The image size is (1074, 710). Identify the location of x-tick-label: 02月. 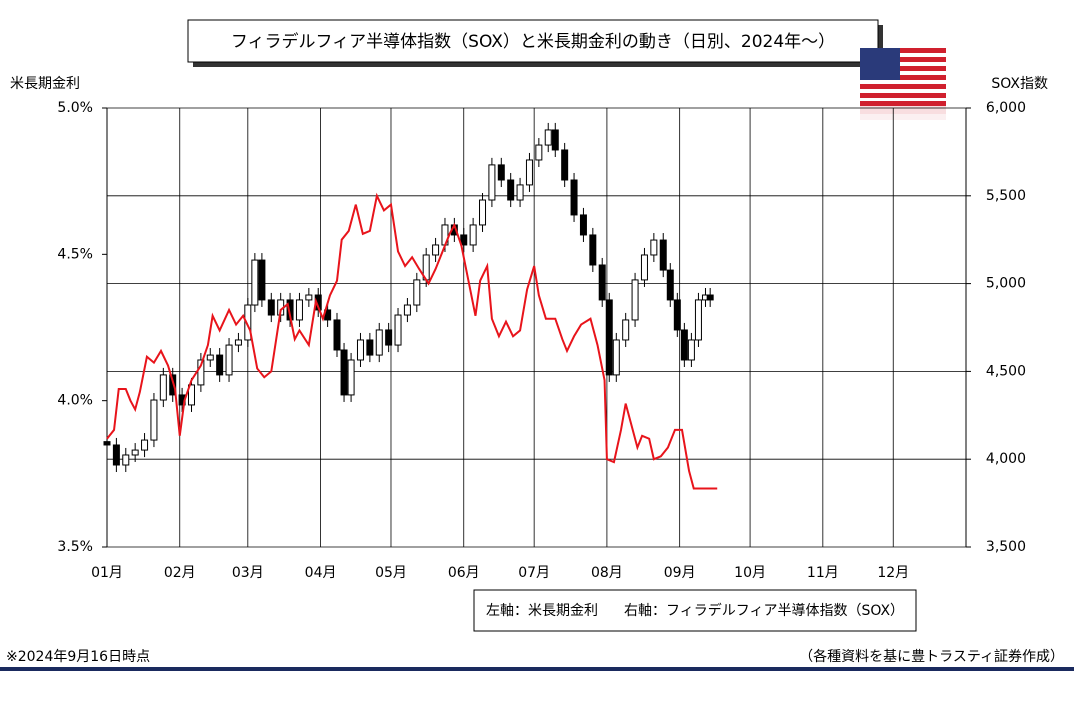
(180, 573).